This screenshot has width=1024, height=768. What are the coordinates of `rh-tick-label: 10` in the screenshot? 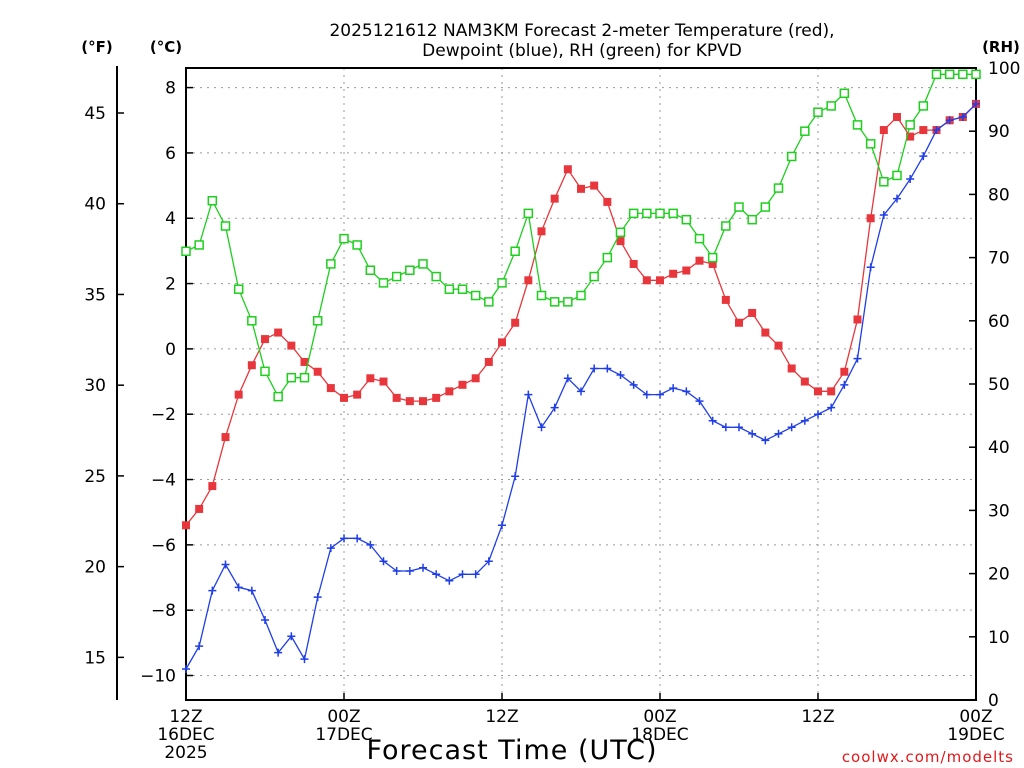 It's located at (999, 638).